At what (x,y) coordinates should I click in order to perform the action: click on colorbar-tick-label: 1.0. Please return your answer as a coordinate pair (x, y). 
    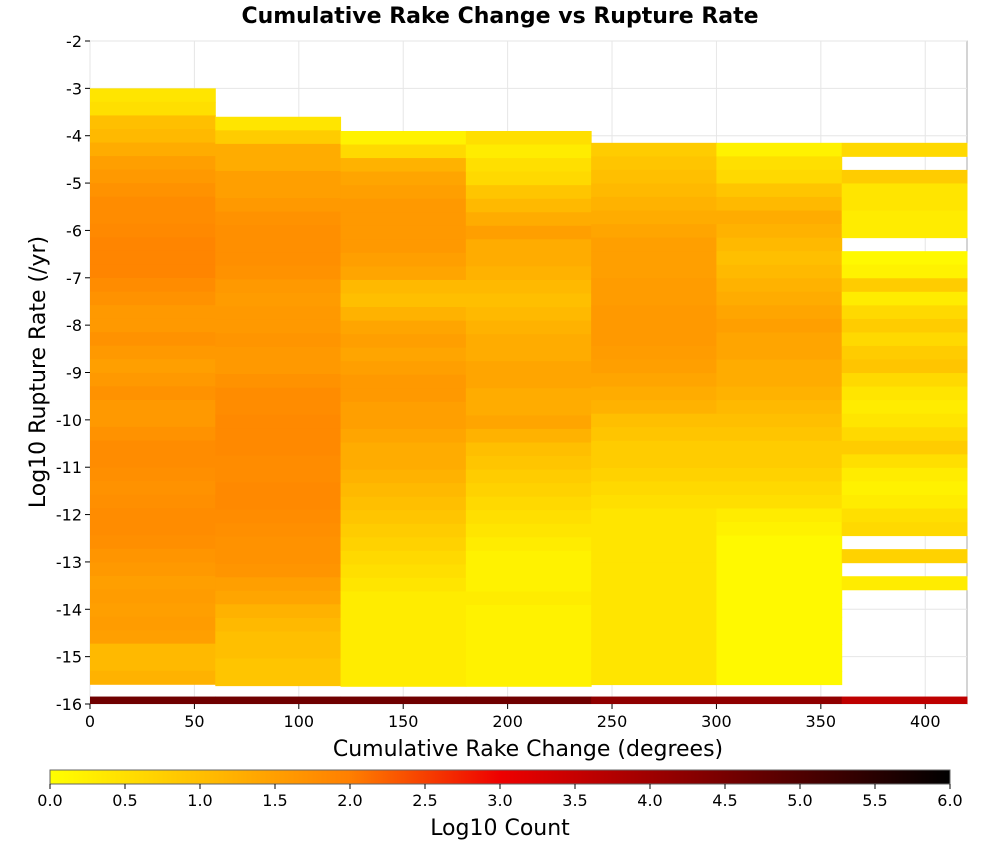
    Looking at the image, I should click on (199, 800).